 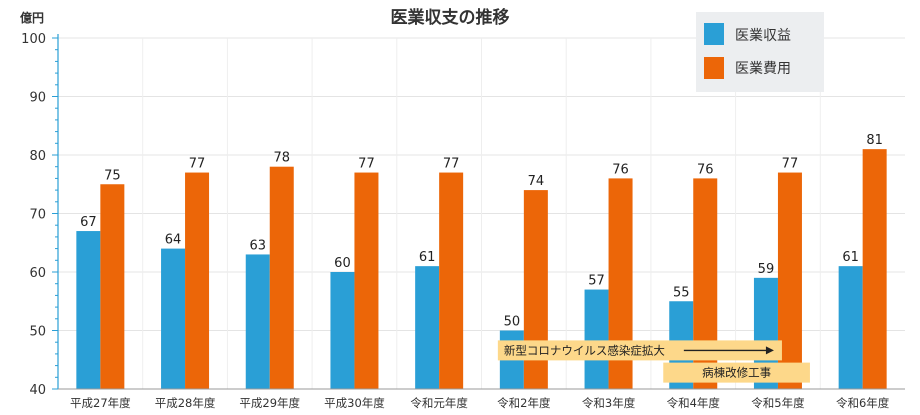 I want to click on legend-swatch-revenue, so click(x=714, y=34).